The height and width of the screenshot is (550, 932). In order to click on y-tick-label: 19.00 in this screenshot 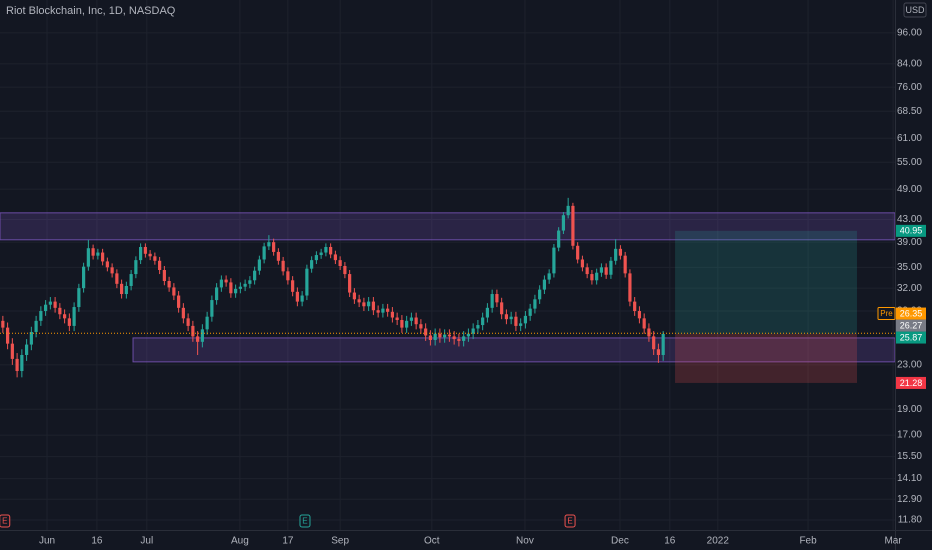, I will do `click(909, 409)`.